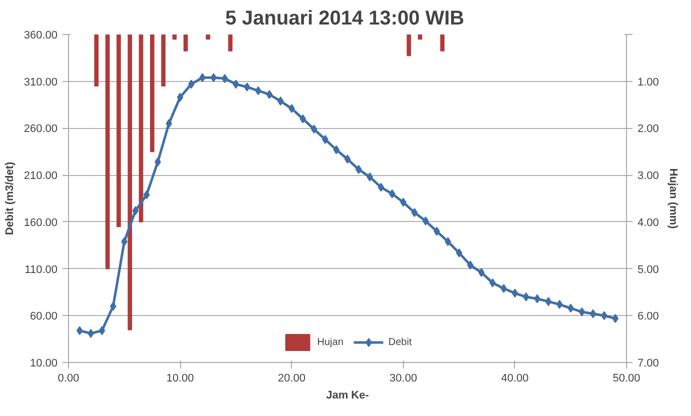  What do you see at coordinates (672, 199) in the screenshot?
I see `y2-axis-title: Hujan (mm)` at bounding box center [672, 199].